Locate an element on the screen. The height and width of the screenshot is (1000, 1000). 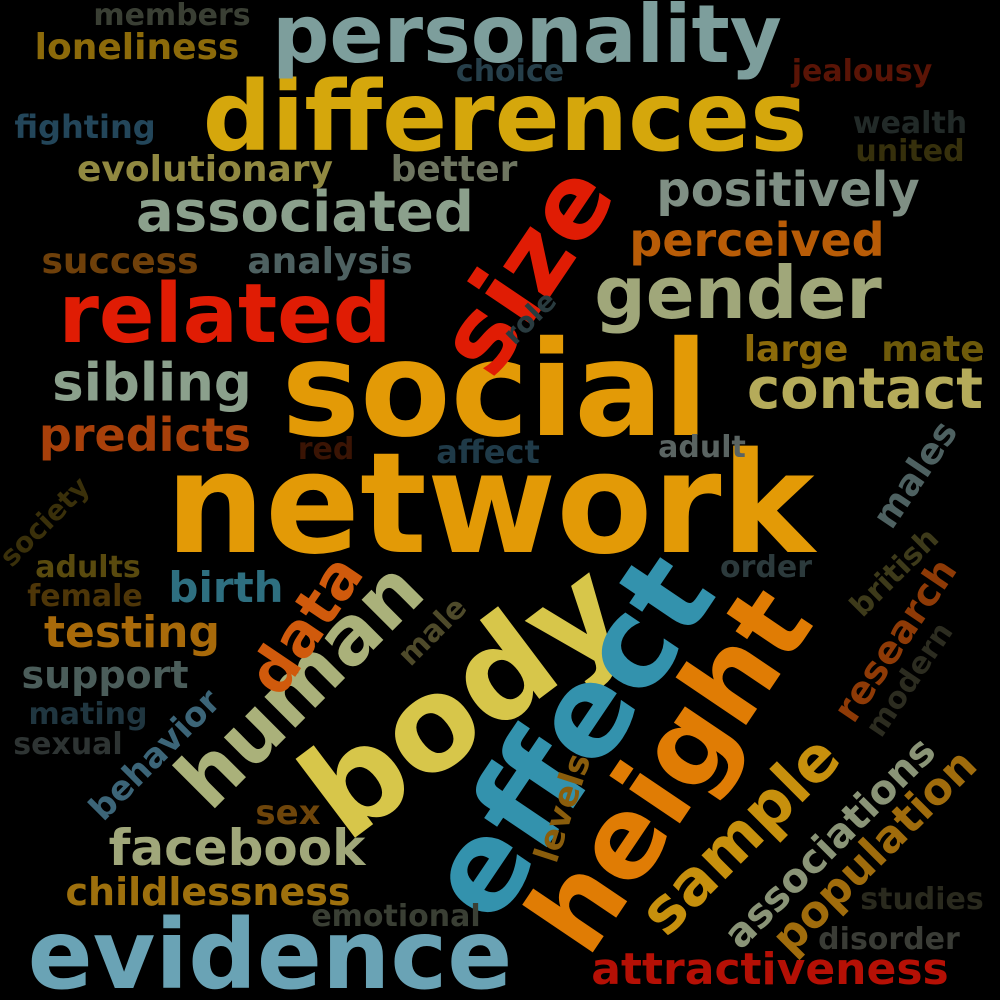
word-males: males is located at coordinates (916, 474).